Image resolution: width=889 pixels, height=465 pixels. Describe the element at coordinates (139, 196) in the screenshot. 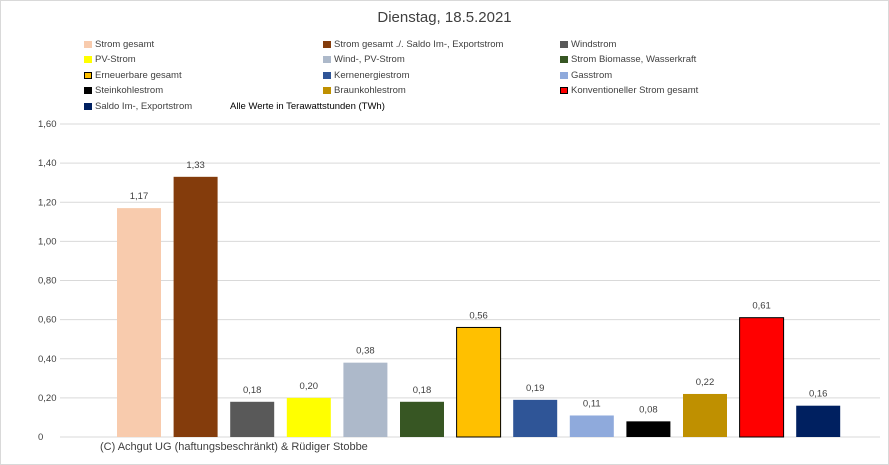

I see `data-label: 1,17` at that location.